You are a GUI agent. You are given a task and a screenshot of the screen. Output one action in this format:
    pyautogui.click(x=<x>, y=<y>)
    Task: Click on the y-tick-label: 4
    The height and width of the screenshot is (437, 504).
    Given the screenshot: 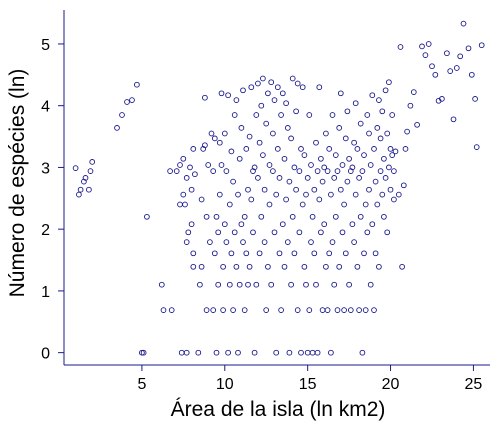 What is the action you would take?
    pyautogui.click(x=45, y=107)
    